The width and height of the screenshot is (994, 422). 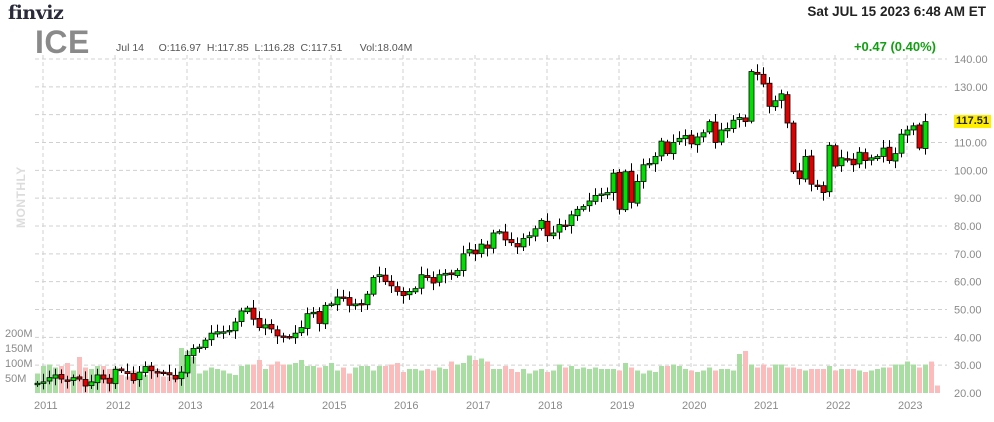 What do you see at coordinates (970, 144) in the screenshot?
I see `svg-text: 110.00` at bounding box center [970, 144].